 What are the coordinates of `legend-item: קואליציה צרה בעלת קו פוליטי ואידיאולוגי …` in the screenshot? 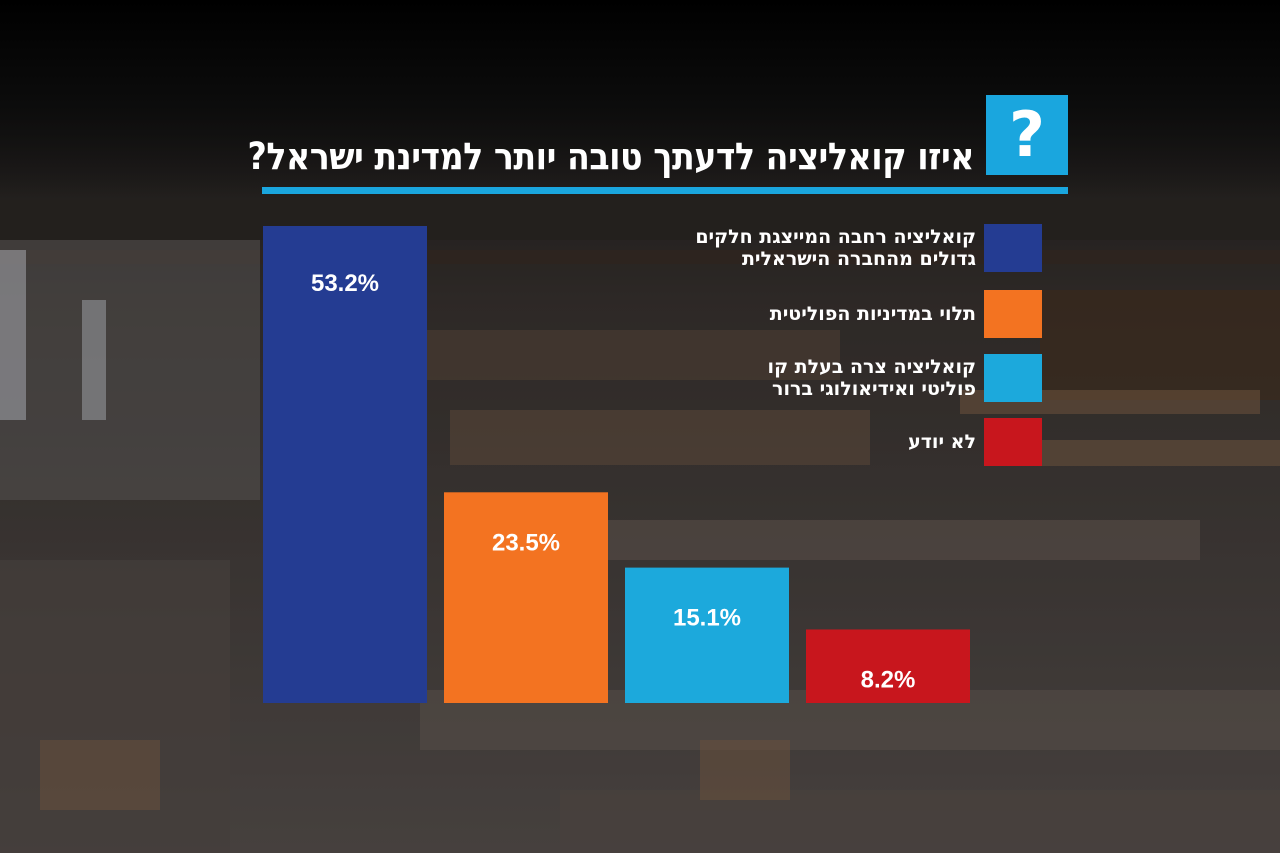 It's located at (905, 378).